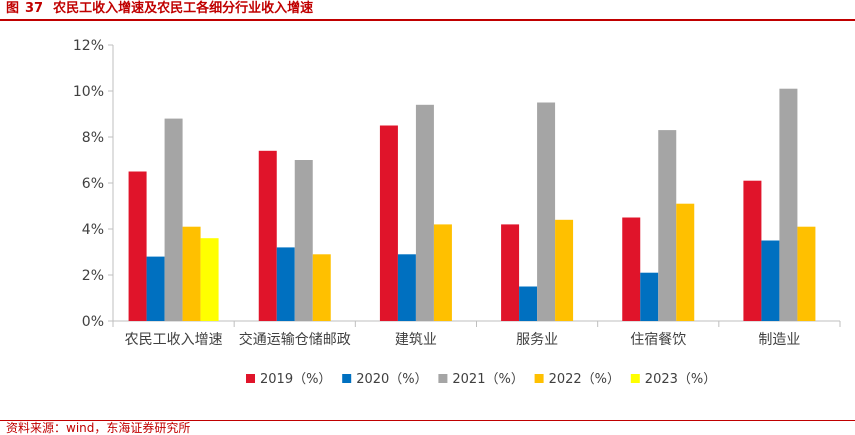  Describe the element at coordinates (487, 379) in the screenshot. I see `legend-label: 2021（%）` at that location.